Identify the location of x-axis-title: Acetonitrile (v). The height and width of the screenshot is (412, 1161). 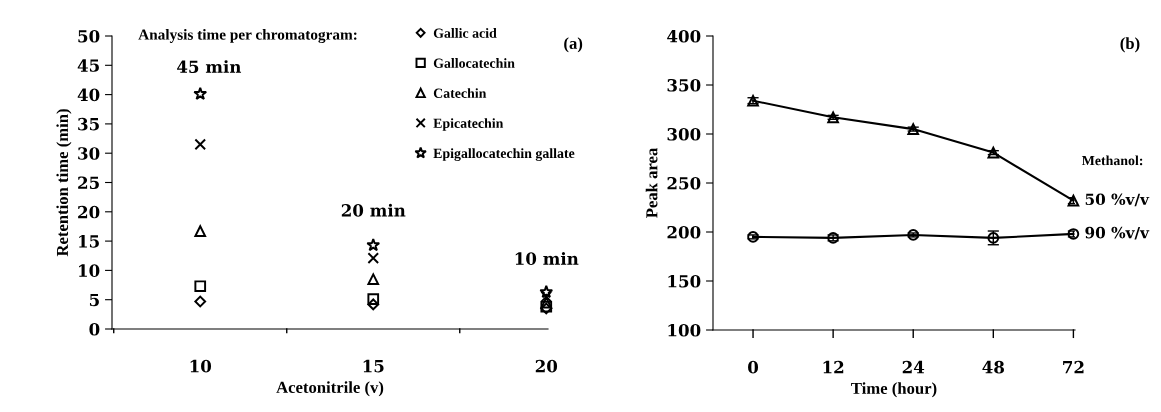
(330, 389).